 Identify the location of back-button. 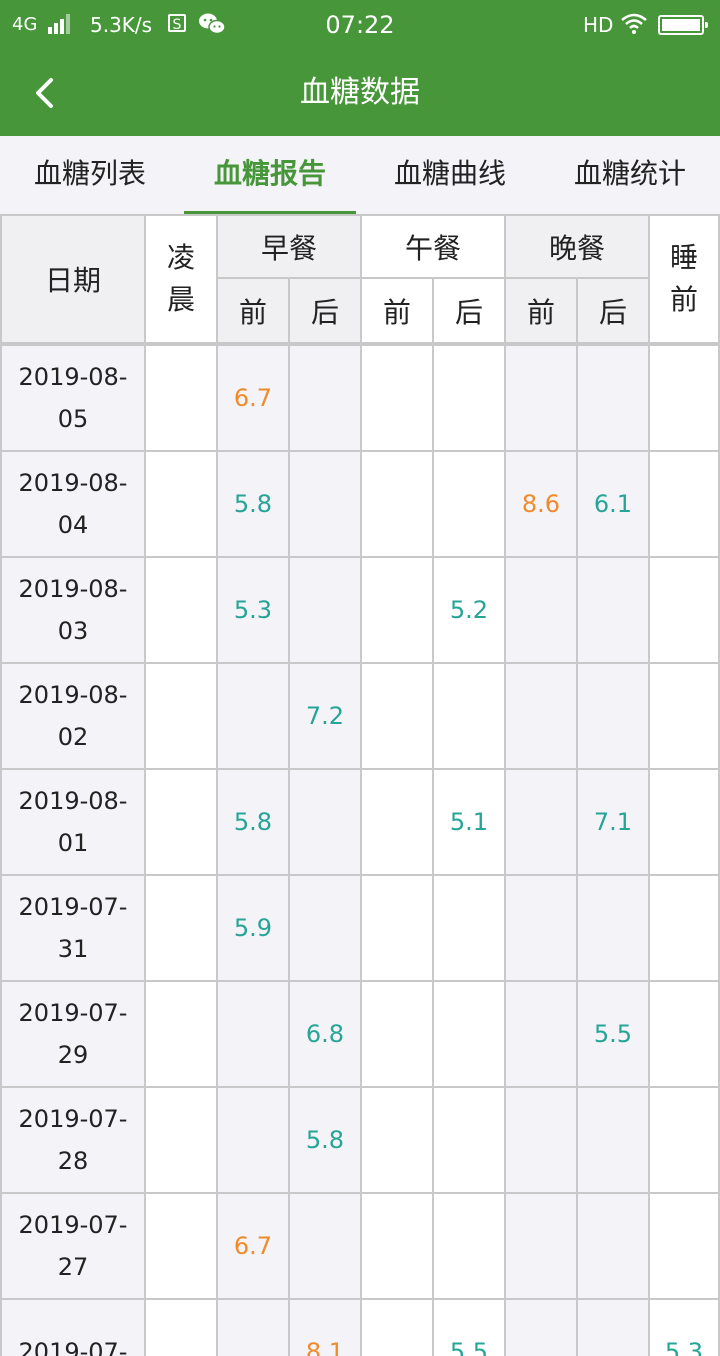
(47, 93).